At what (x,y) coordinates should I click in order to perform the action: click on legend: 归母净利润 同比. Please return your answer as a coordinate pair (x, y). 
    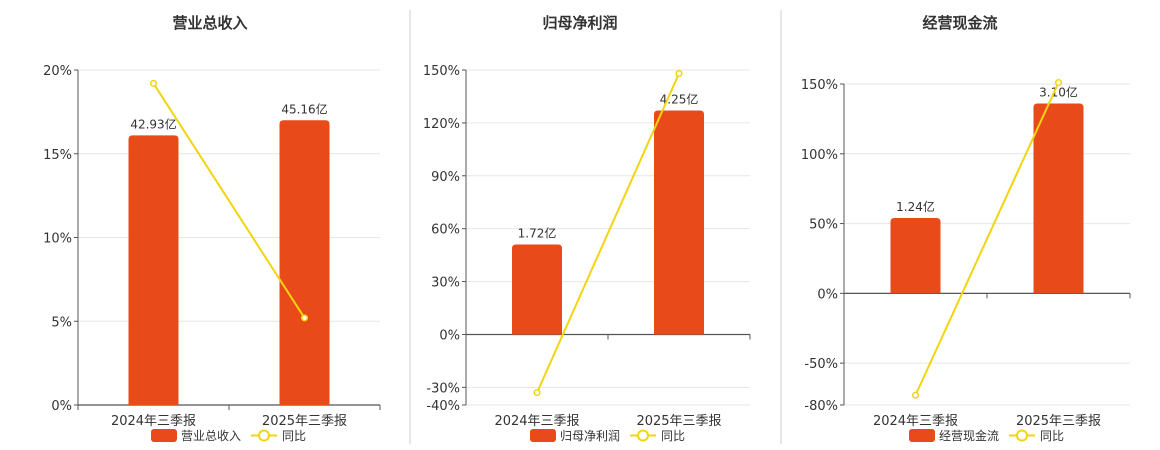
    Looking at the image, I should click on (607, 436).